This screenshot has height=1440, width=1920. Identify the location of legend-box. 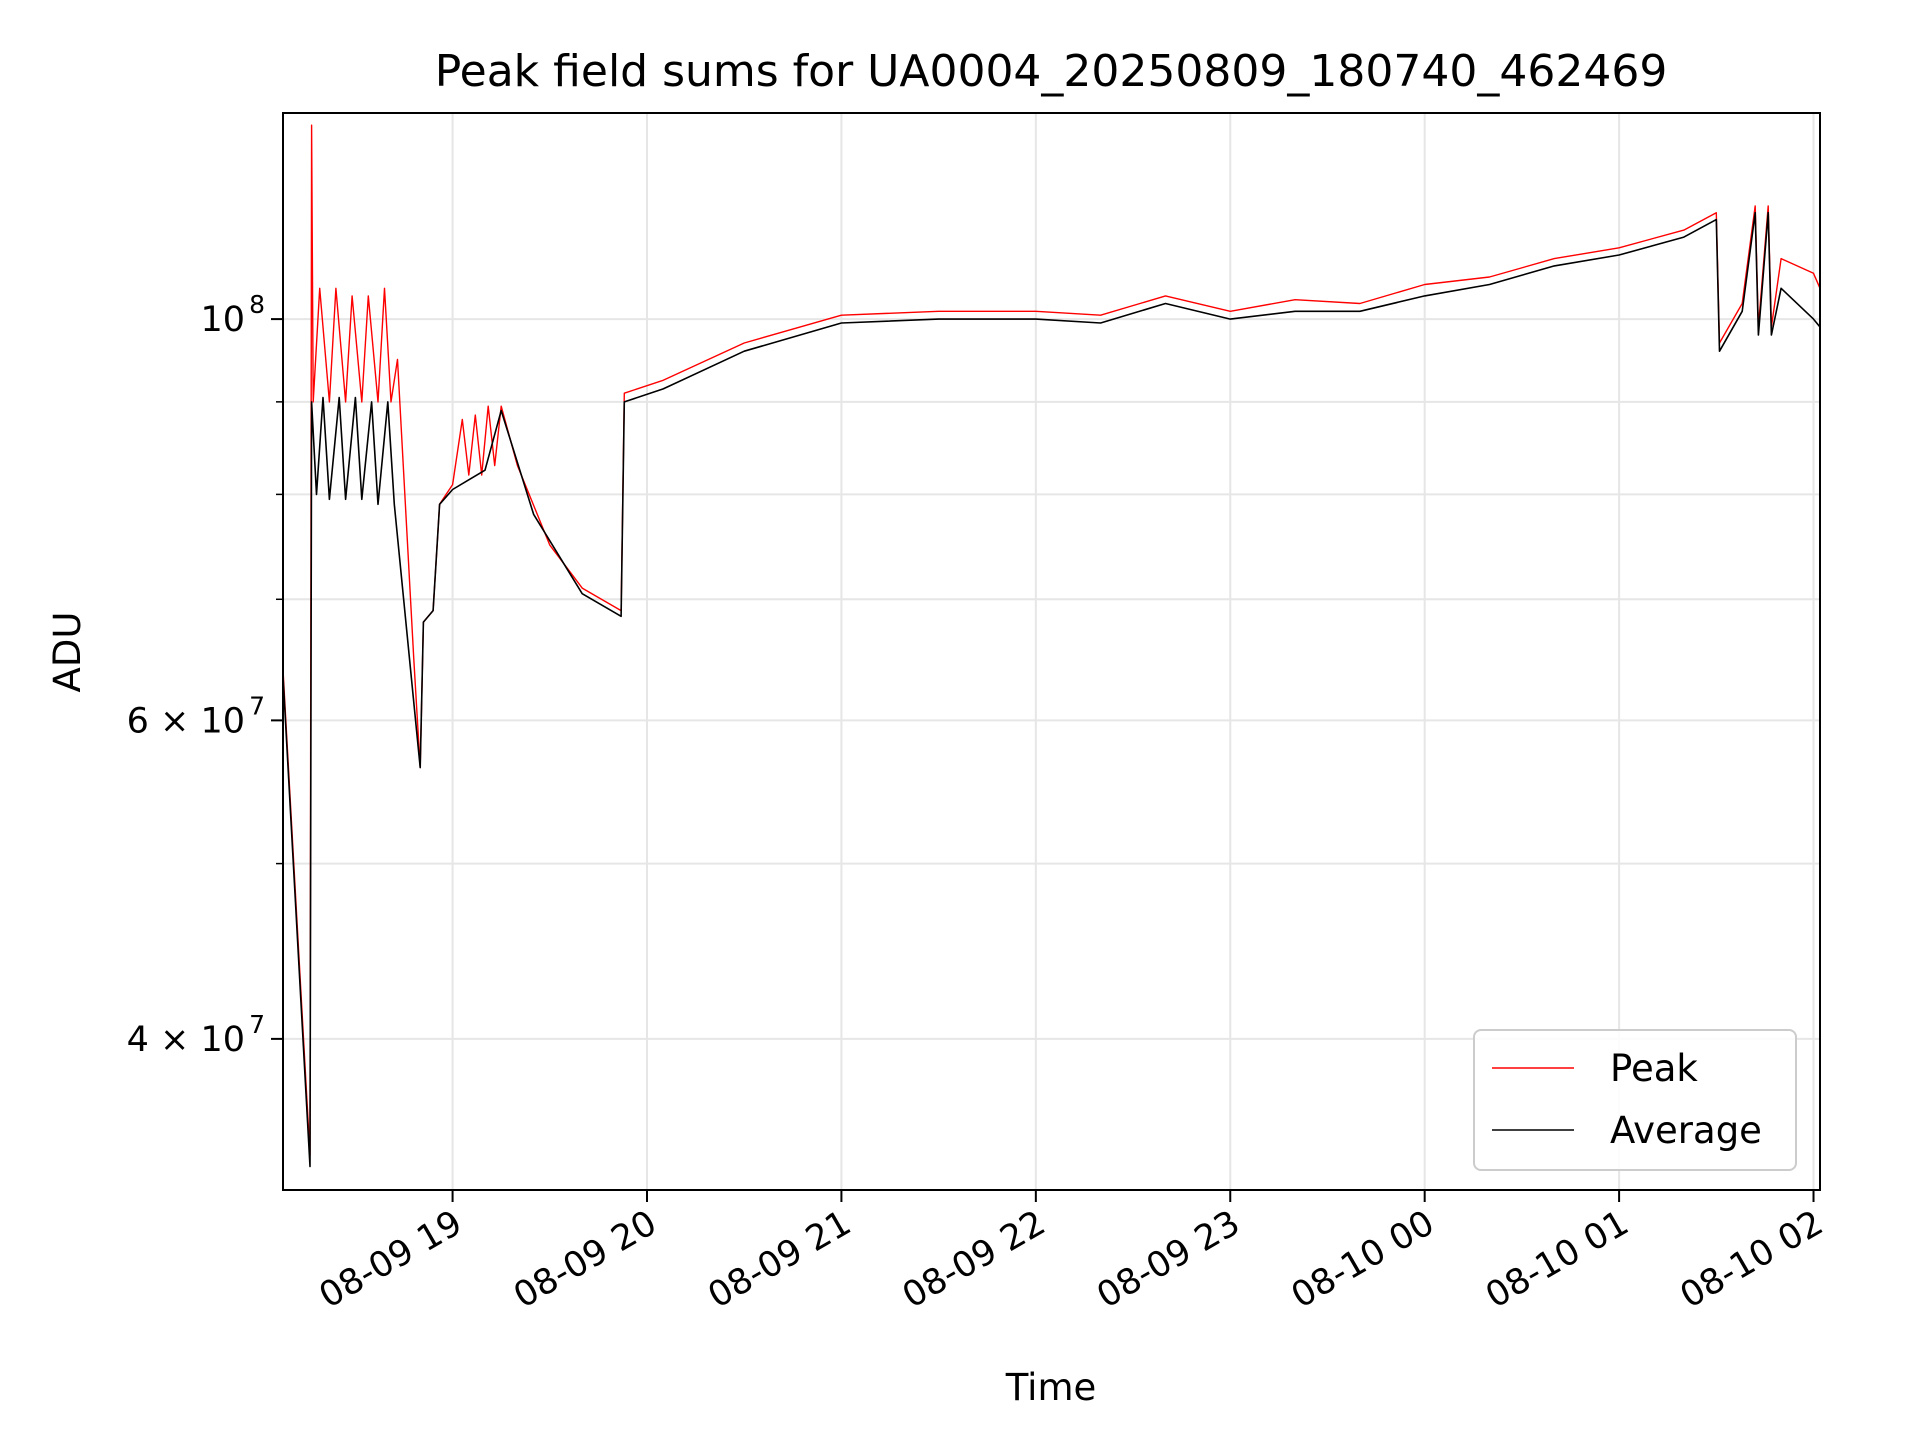
(1635, 1100).